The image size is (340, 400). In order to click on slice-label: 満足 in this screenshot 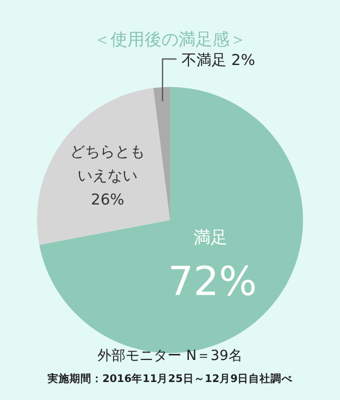, I will do `click(210, 238)`.